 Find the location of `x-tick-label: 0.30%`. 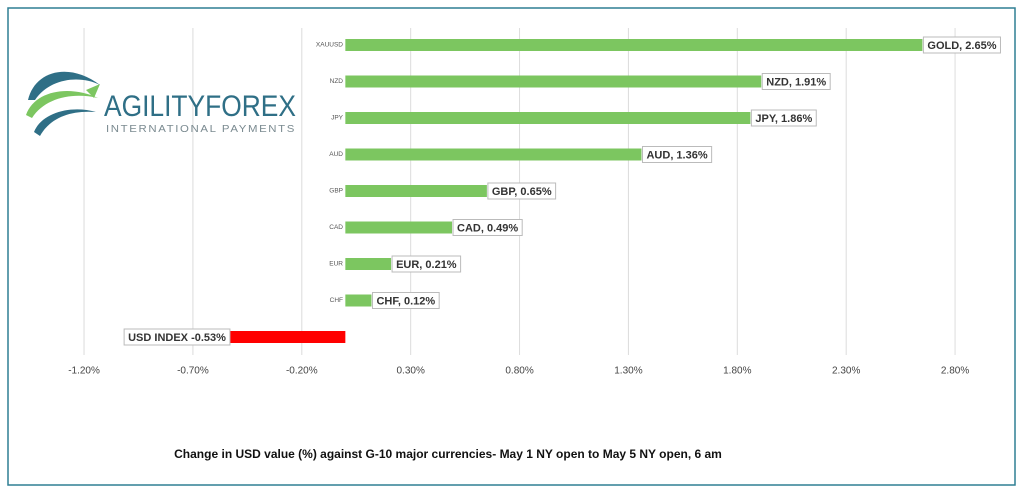

x-tick-label: 0.30% is located at coordinates (410, 371).